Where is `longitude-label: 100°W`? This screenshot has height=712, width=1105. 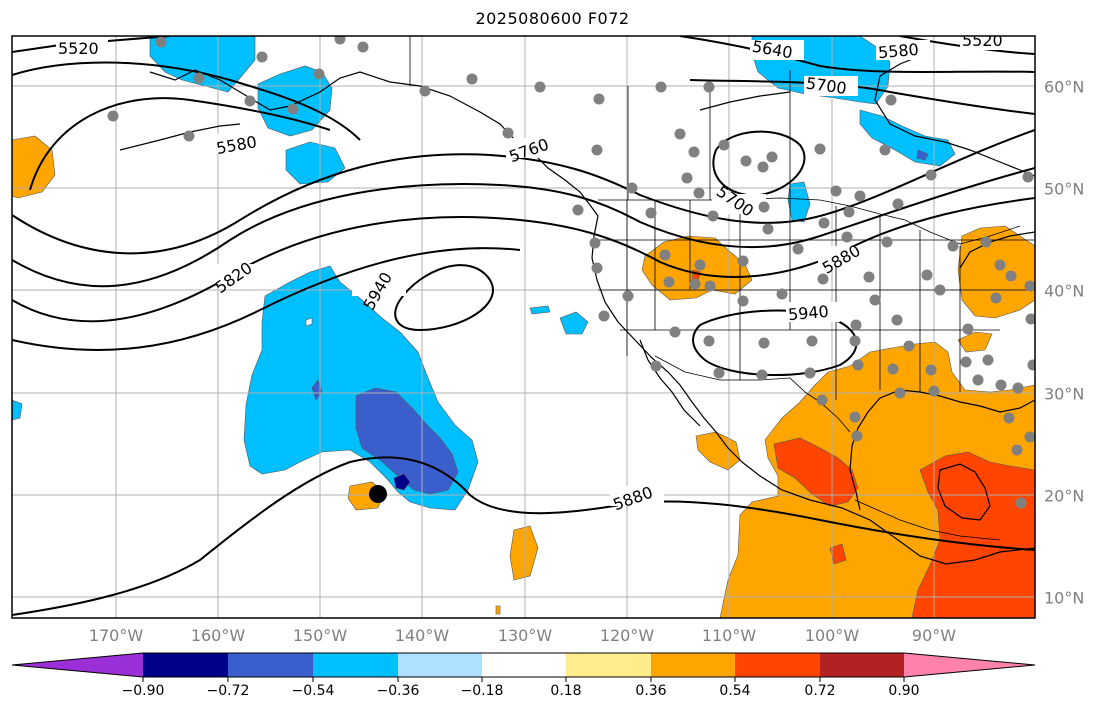 longitude-label: 100°W is located at coordinates (832, 635).